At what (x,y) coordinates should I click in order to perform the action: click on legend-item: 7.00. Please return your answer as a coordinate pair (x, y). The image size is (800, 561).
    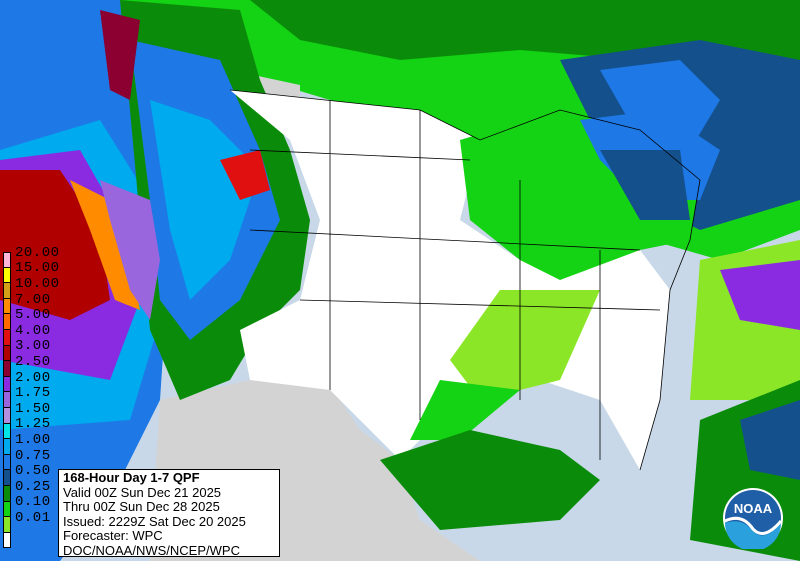
    Looking at the image, I should click on (35, 303).